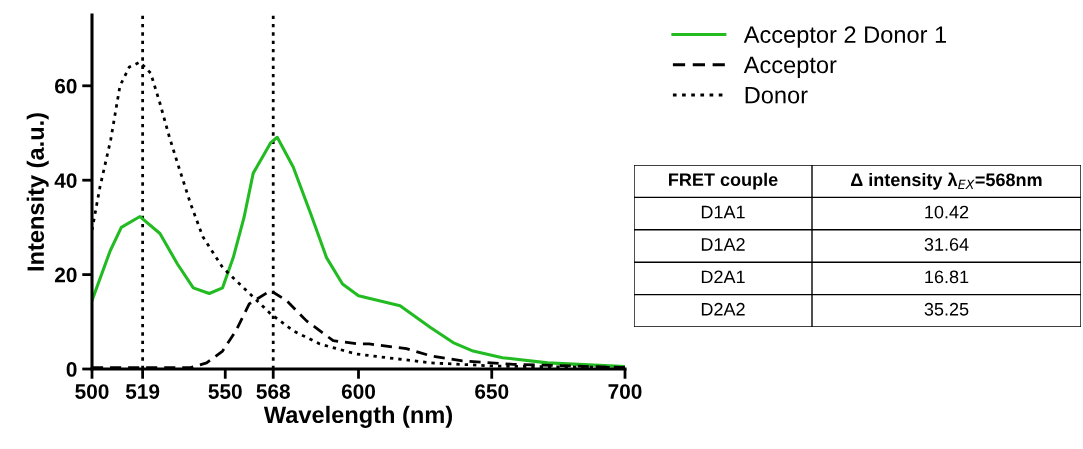 Image resolution: width=1083 pixels, height=449 pixels. Describe the element at coordinates (492, 391) in the screenshot. I see `x-tick-label: 650` at that location.